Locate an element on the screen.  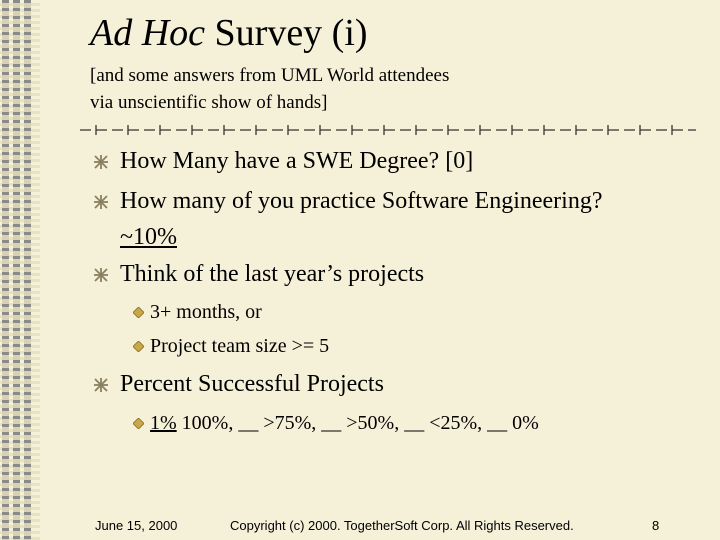
bullet-item: Think of the last year’s projects is located at coordinates (259, 274).